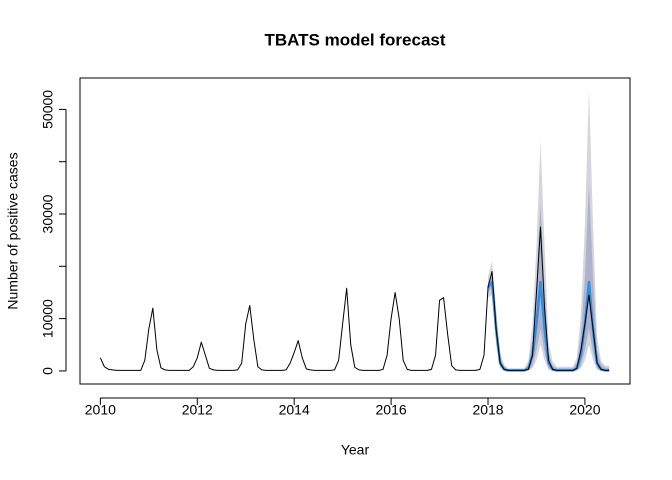  Describe the element at coordinates (48, 213) in the screenshot. I see `y-tick-label: 30000` at that location.